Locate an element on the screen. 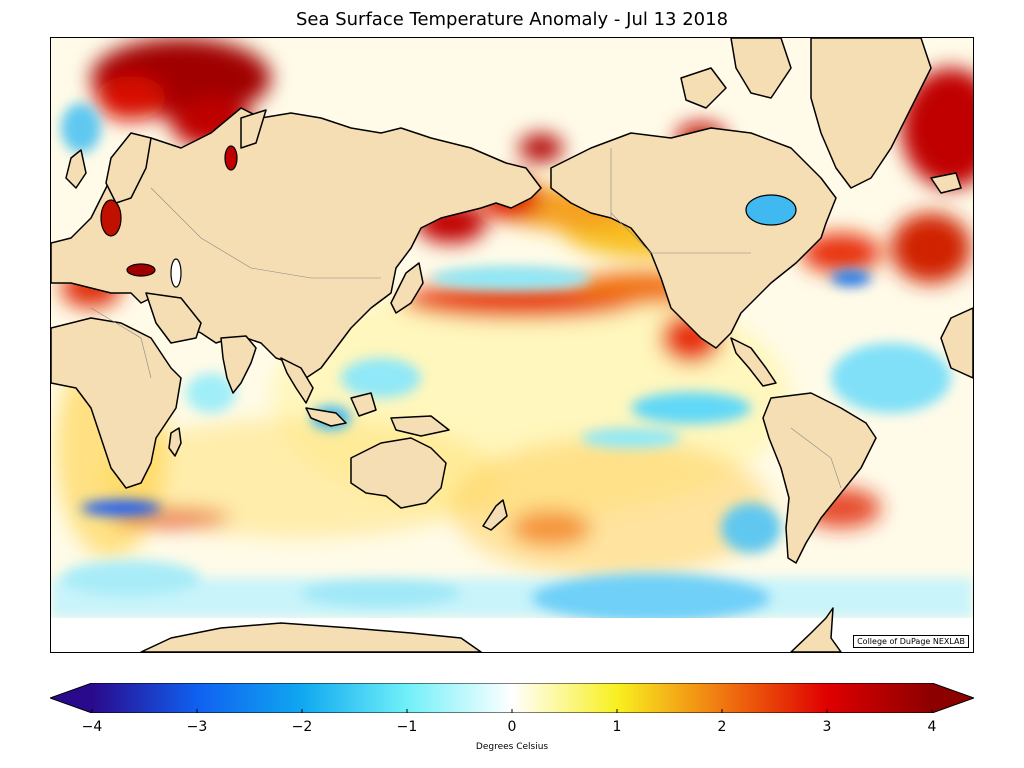 The height and width of the screenshot is (768, 1024). west-africa-edge is located at coordinates (956, 343).